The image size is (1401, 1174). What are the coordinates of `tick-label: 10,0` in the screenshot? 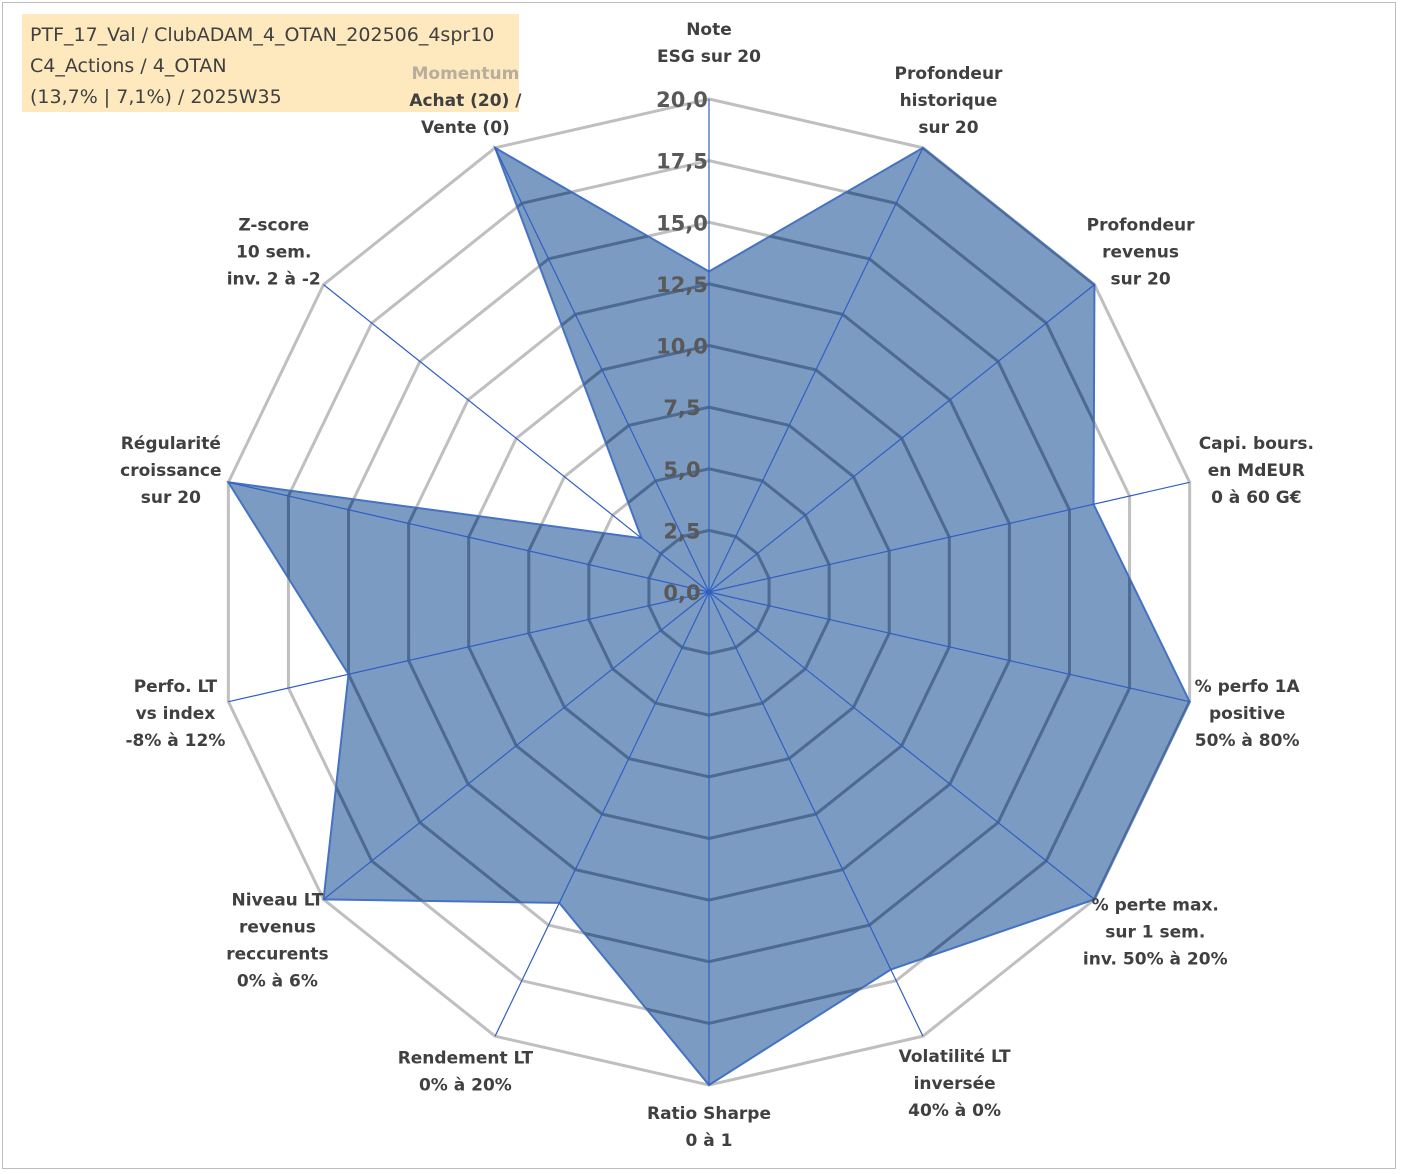 It's located at (682, 347).